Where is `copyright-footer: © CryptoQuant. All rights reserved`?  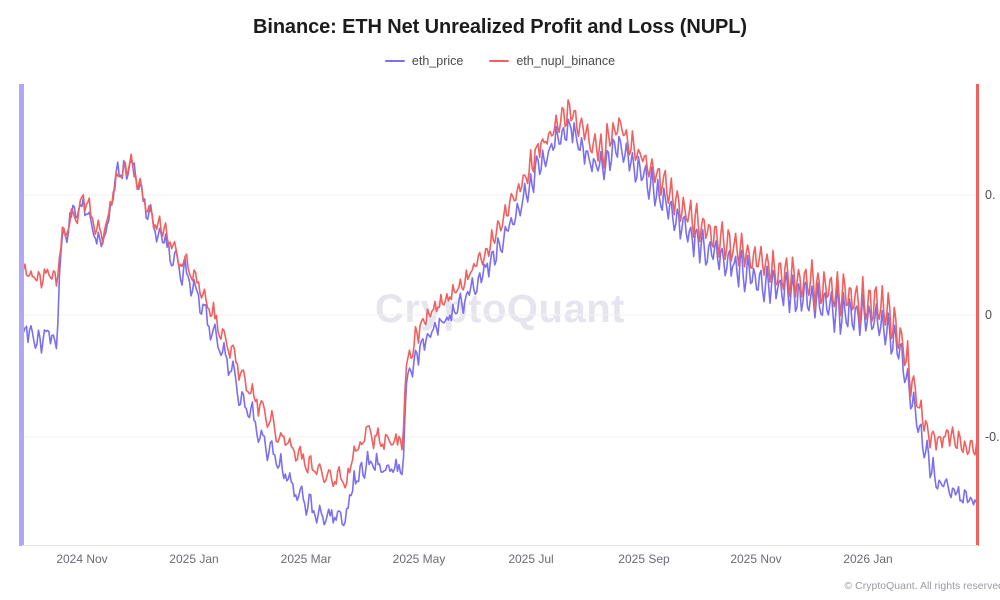 copyright-footer: © CryptoQuant. All rights reserved is located at coordinates (922, 586).